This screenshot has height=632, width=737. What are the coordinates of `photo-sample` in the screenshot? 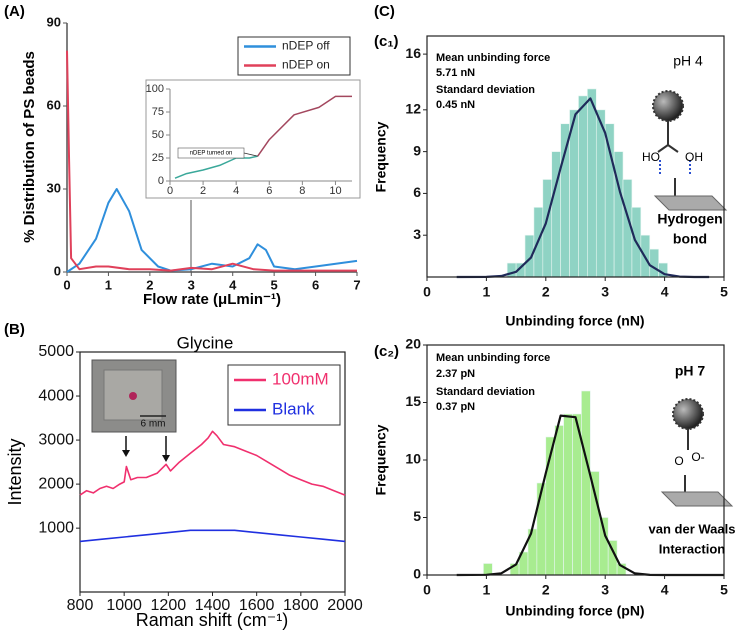 It's located at (133, 396).